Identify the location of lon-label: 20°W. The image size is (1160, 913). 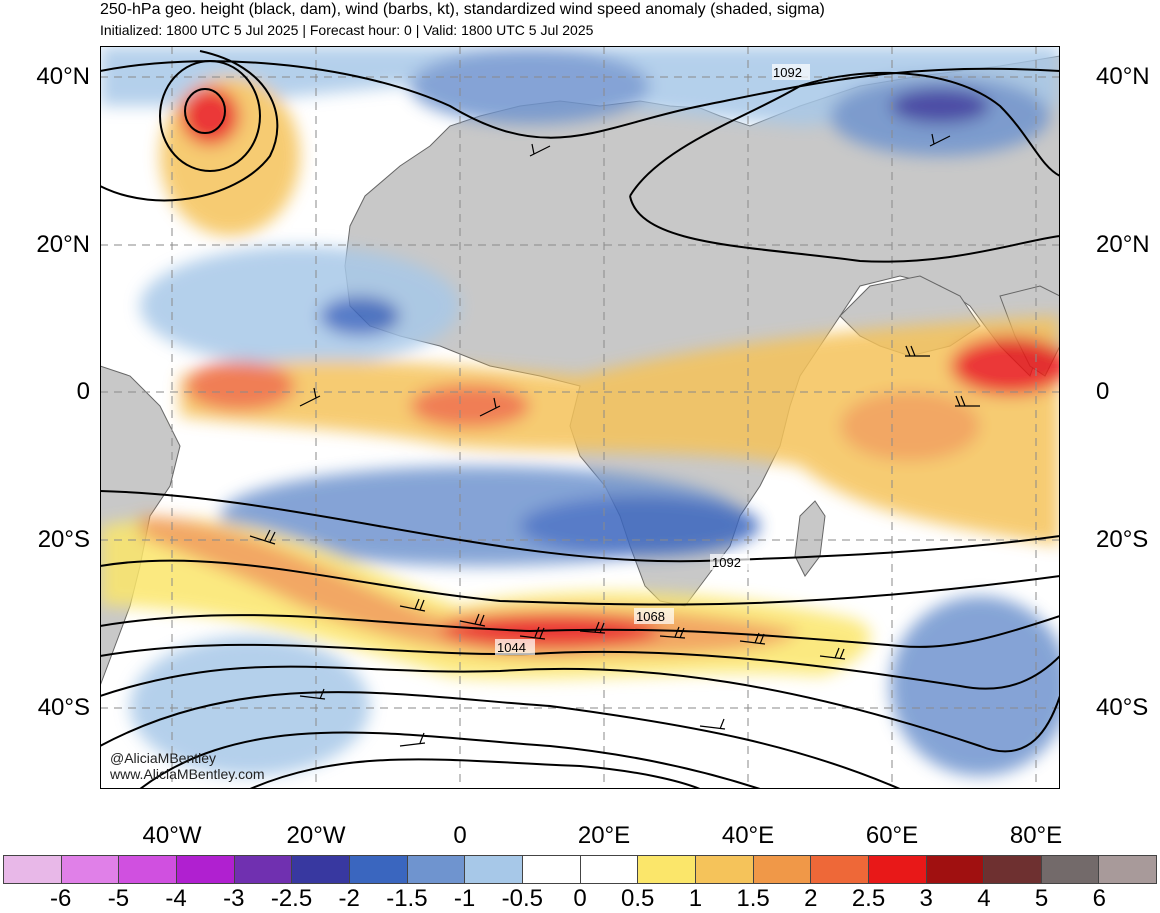
(316, 835).